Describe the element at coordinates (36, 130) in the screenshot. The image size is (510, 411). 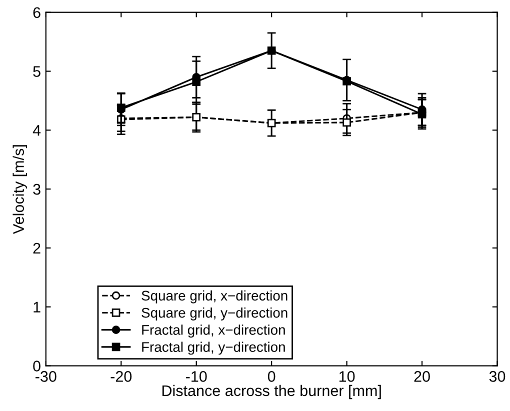
I see `y-tick-label: 4` at that location.